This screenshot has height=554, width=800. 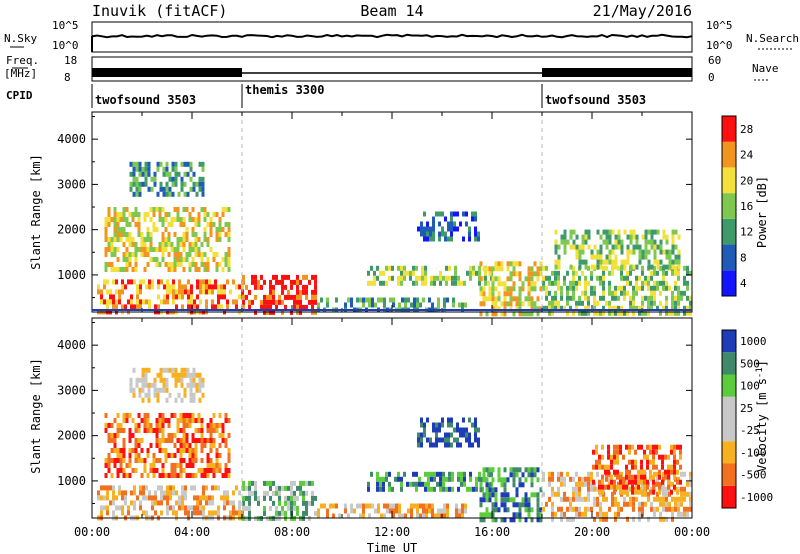 What do you see at coordinates (595, 100) in the screenshot?
I see `cpid-segment-3: twofsound 3503` at bounding box center [595, 100].